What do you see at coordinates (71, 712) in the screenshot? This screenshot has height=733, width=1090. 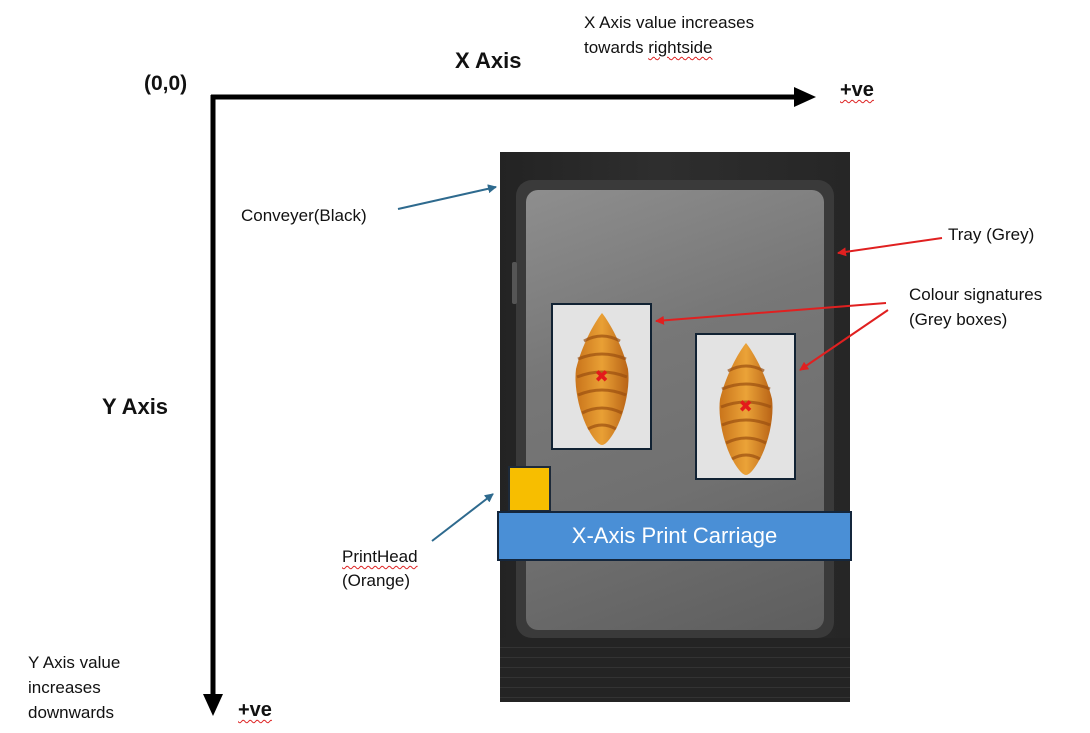 I see `y-axis-note-line3: downwards` at bounding box center [71, 712].